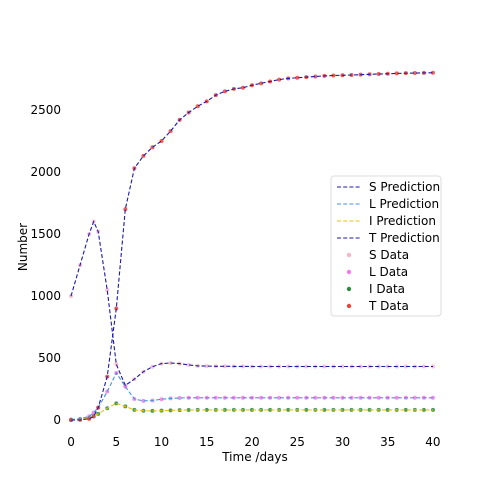 Image resolution: width=498 pixels, height=498 pixels. I want to click on x-axis-ticks: 0 5 10 15 20 25 30 35 40, so click(253, 442).